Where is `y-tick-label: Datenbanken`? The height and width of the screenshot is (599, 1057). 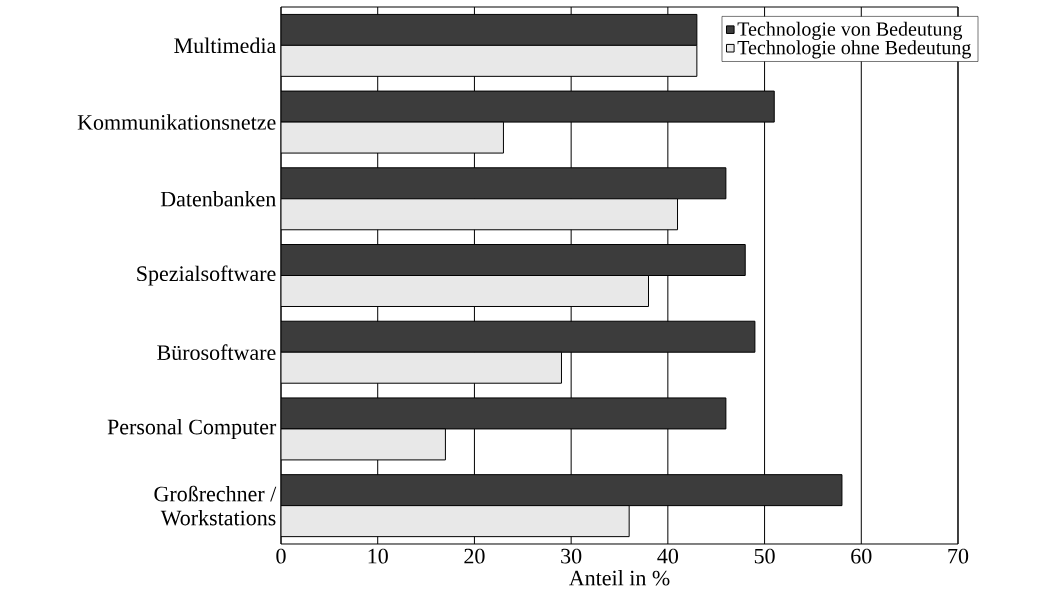
y-tick-label: Datenbanken is located at coordinates (218, 199).